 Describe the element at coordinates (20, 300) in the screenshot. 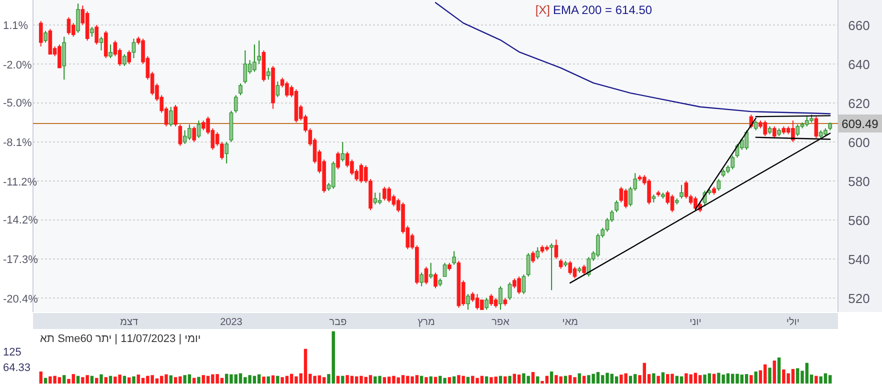

I see `y-tick-label: -20.4%` at that location.